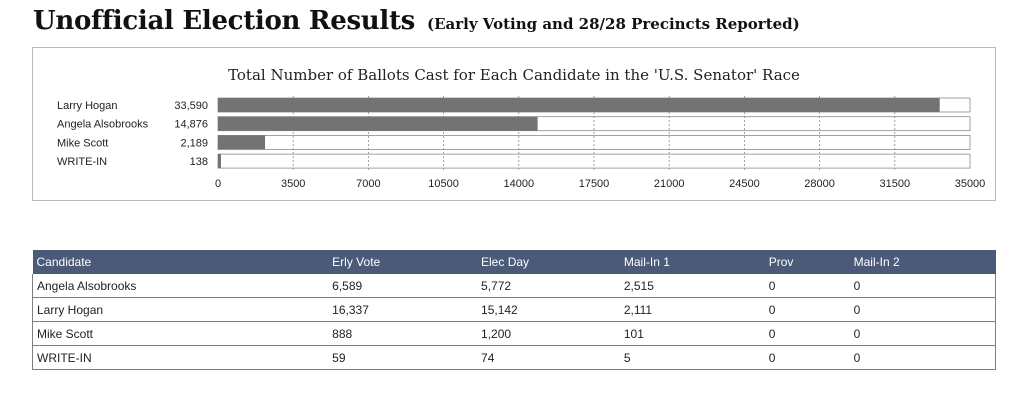  I want to click on cell-election-day: 15,142, so click(548, 309).